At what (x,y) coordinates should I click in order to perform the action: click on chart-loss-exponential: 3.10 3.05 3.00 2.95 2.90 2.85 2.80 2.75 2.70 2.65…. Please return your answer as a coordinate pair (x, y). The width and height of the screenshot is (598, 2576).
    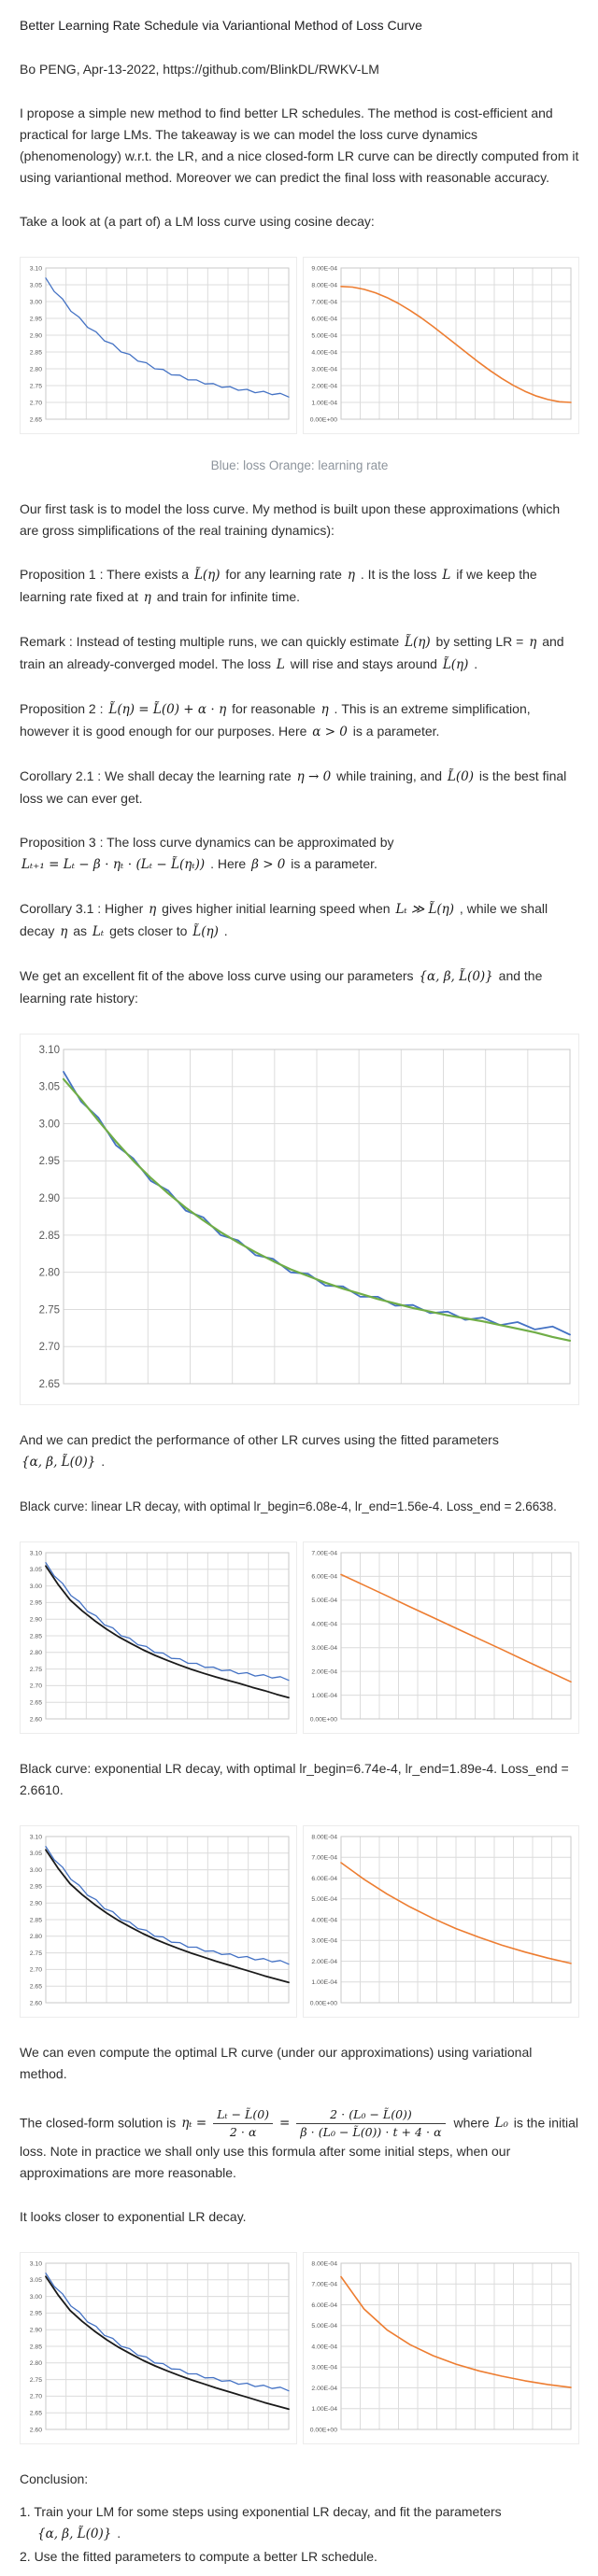
    Looking at the image, I should click on (158, 1921).